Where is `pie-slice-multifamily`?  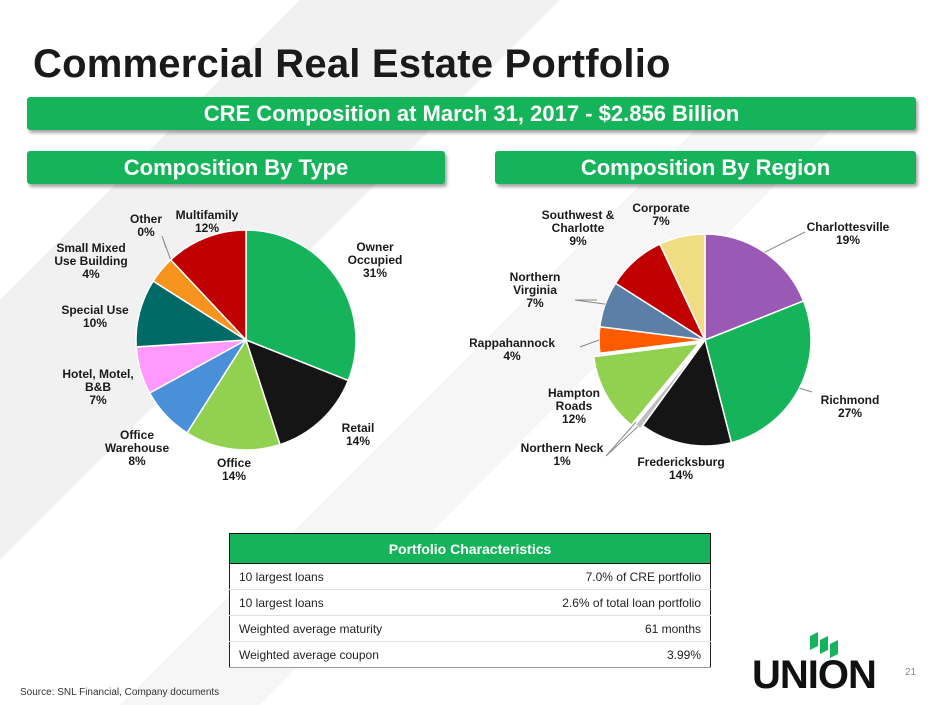 pie-slice-multifamily is located at coordinates (208, 285).